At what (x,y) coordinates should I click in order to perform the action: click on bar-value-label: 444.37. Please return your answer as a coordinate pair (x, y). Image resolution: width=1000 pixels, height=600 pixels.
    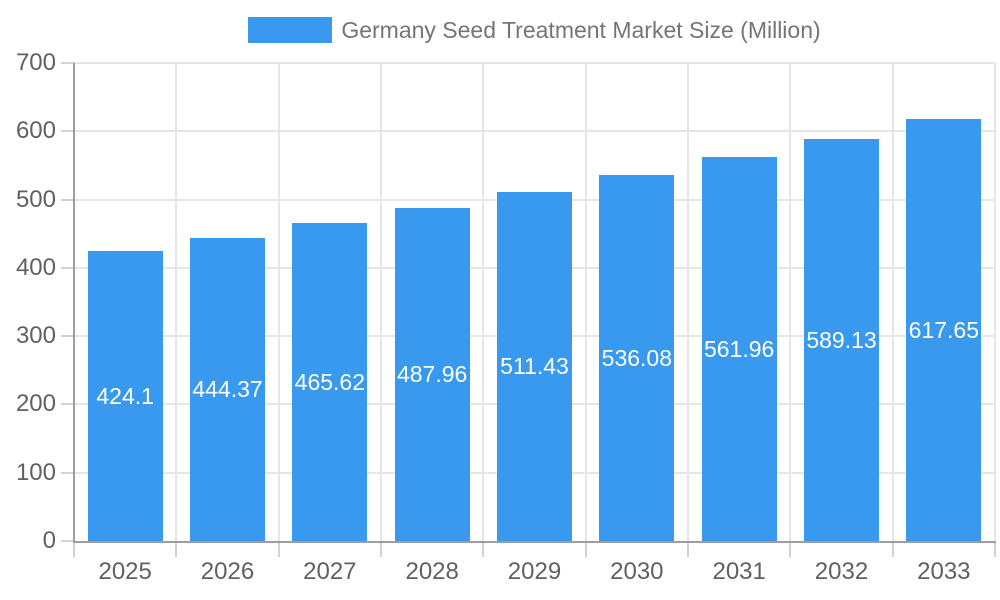
    Looking at the image, I should click on (227, 389).